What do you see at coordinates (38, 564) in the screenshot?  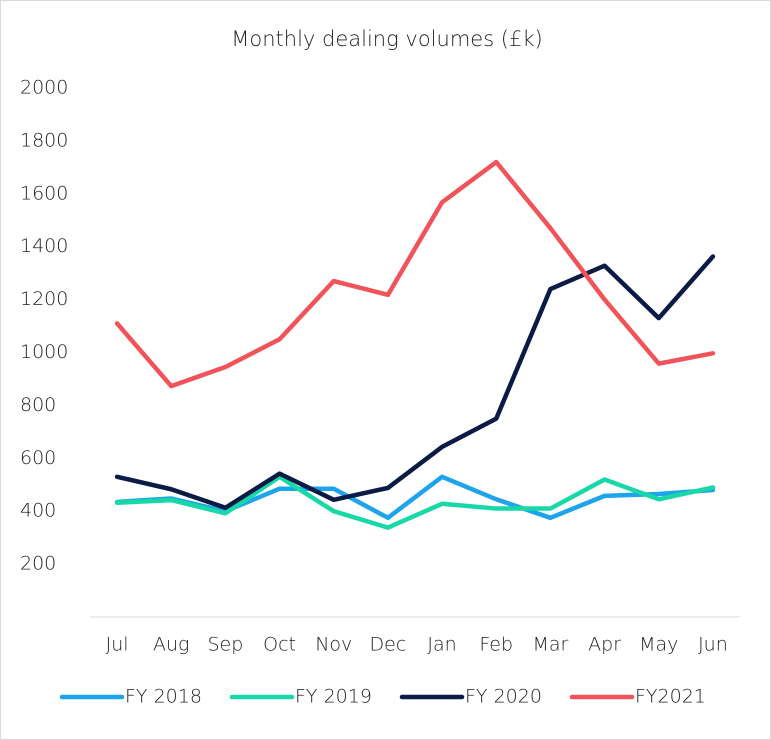 I see `y-tick-label: 200` at bounding box center [38, 564].